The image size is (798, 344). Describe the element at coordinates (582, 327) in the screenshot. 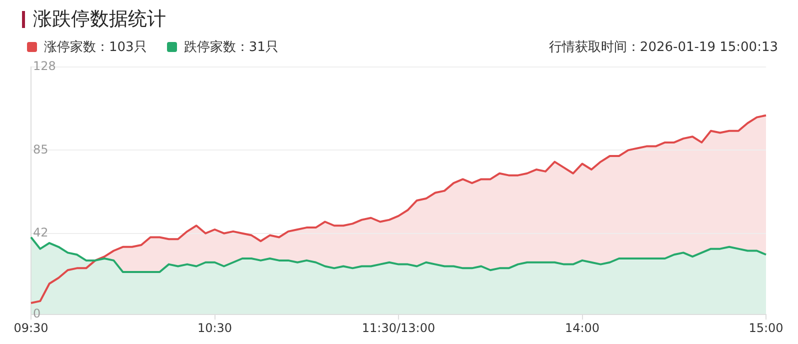

I see `x-tick-label: 14:00` at that location.